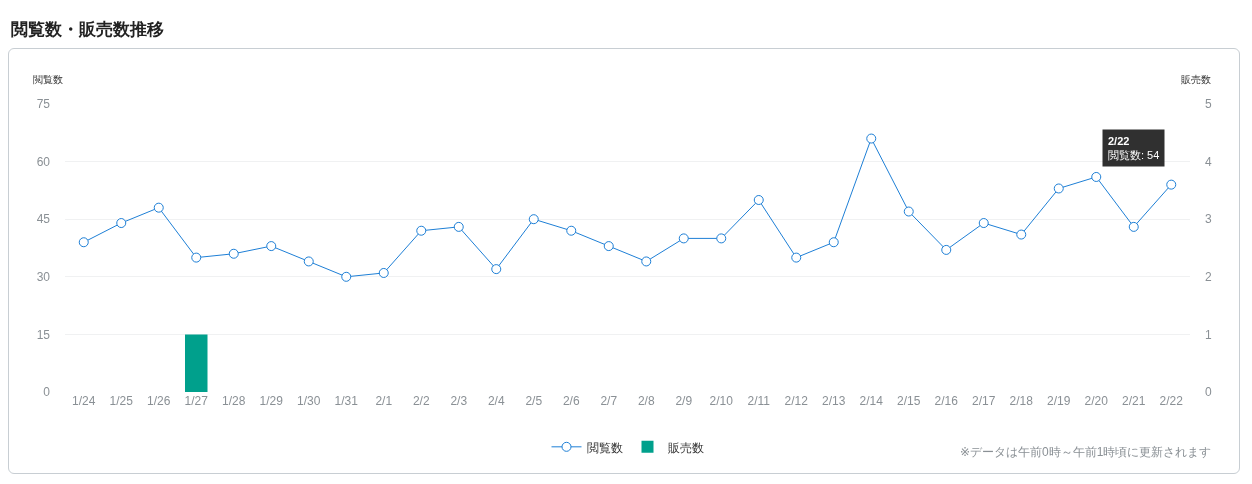 The width and height of the screenshot is (1252, 484). Describe the element at coordinates (909, 401) in the screenshot. I see `x-tick-label: 2/15` at that location.